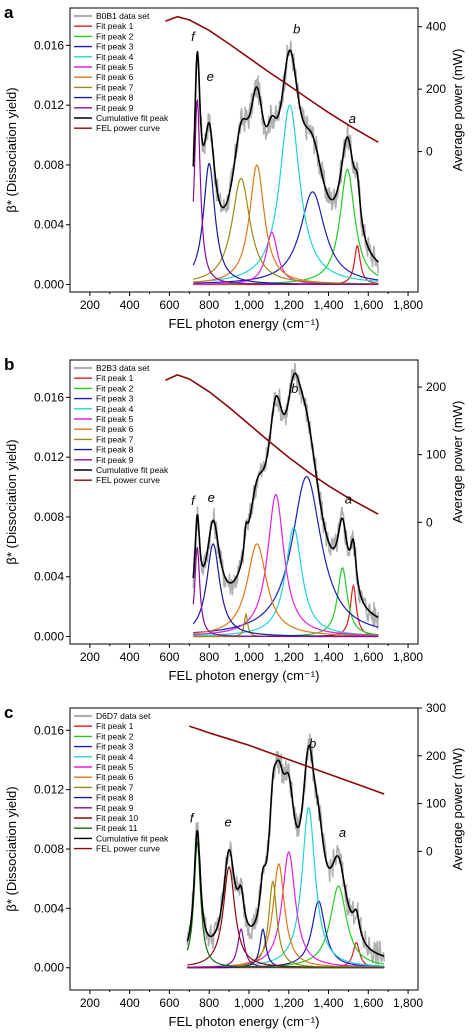 This screenshot has height=1033, width=474. Describe the element at coordinates (117, 828) in the screenshot. I see `legend-label: Fit peak 11` at that location.